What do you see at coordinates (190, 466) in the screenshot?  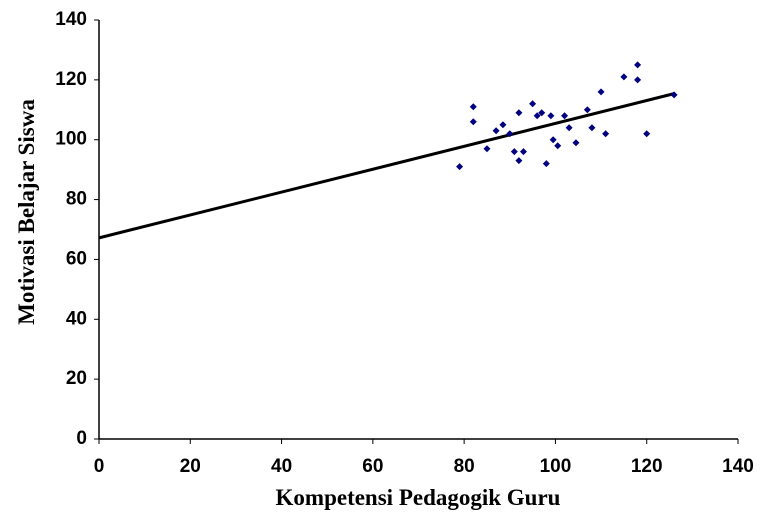 I see `x-tick-label: 20` at bounding box center [190, 466].